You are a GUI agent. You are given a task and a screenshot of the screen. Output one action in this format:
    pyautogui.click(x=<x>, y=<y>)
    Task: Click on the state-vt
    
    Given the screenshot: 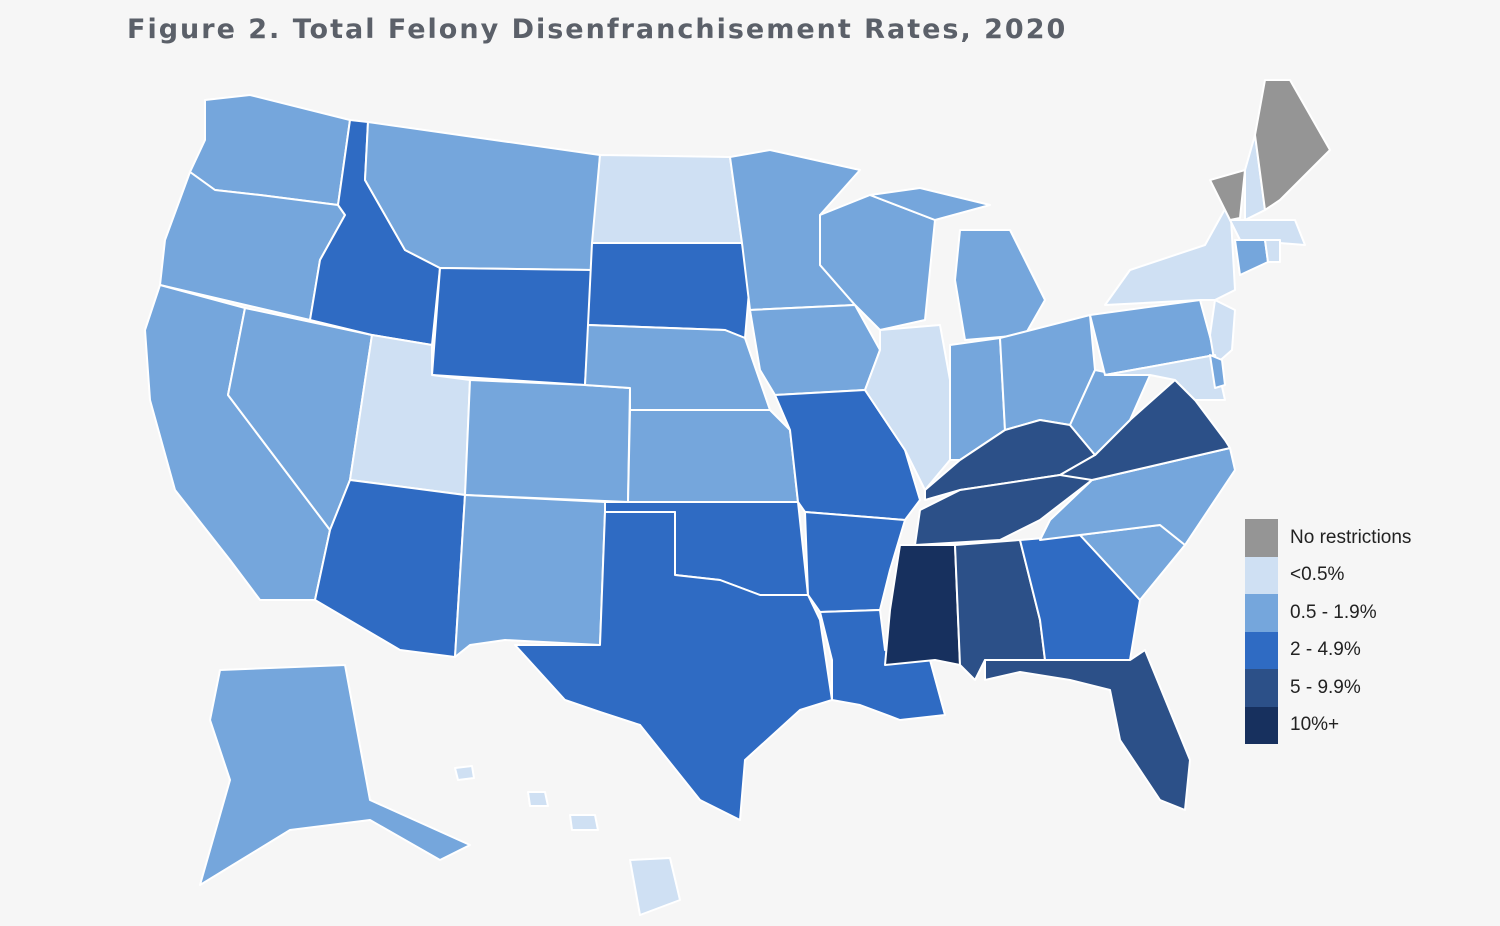 What is the action you would take?
    pyautogui.click(x=1227, y=195)
    